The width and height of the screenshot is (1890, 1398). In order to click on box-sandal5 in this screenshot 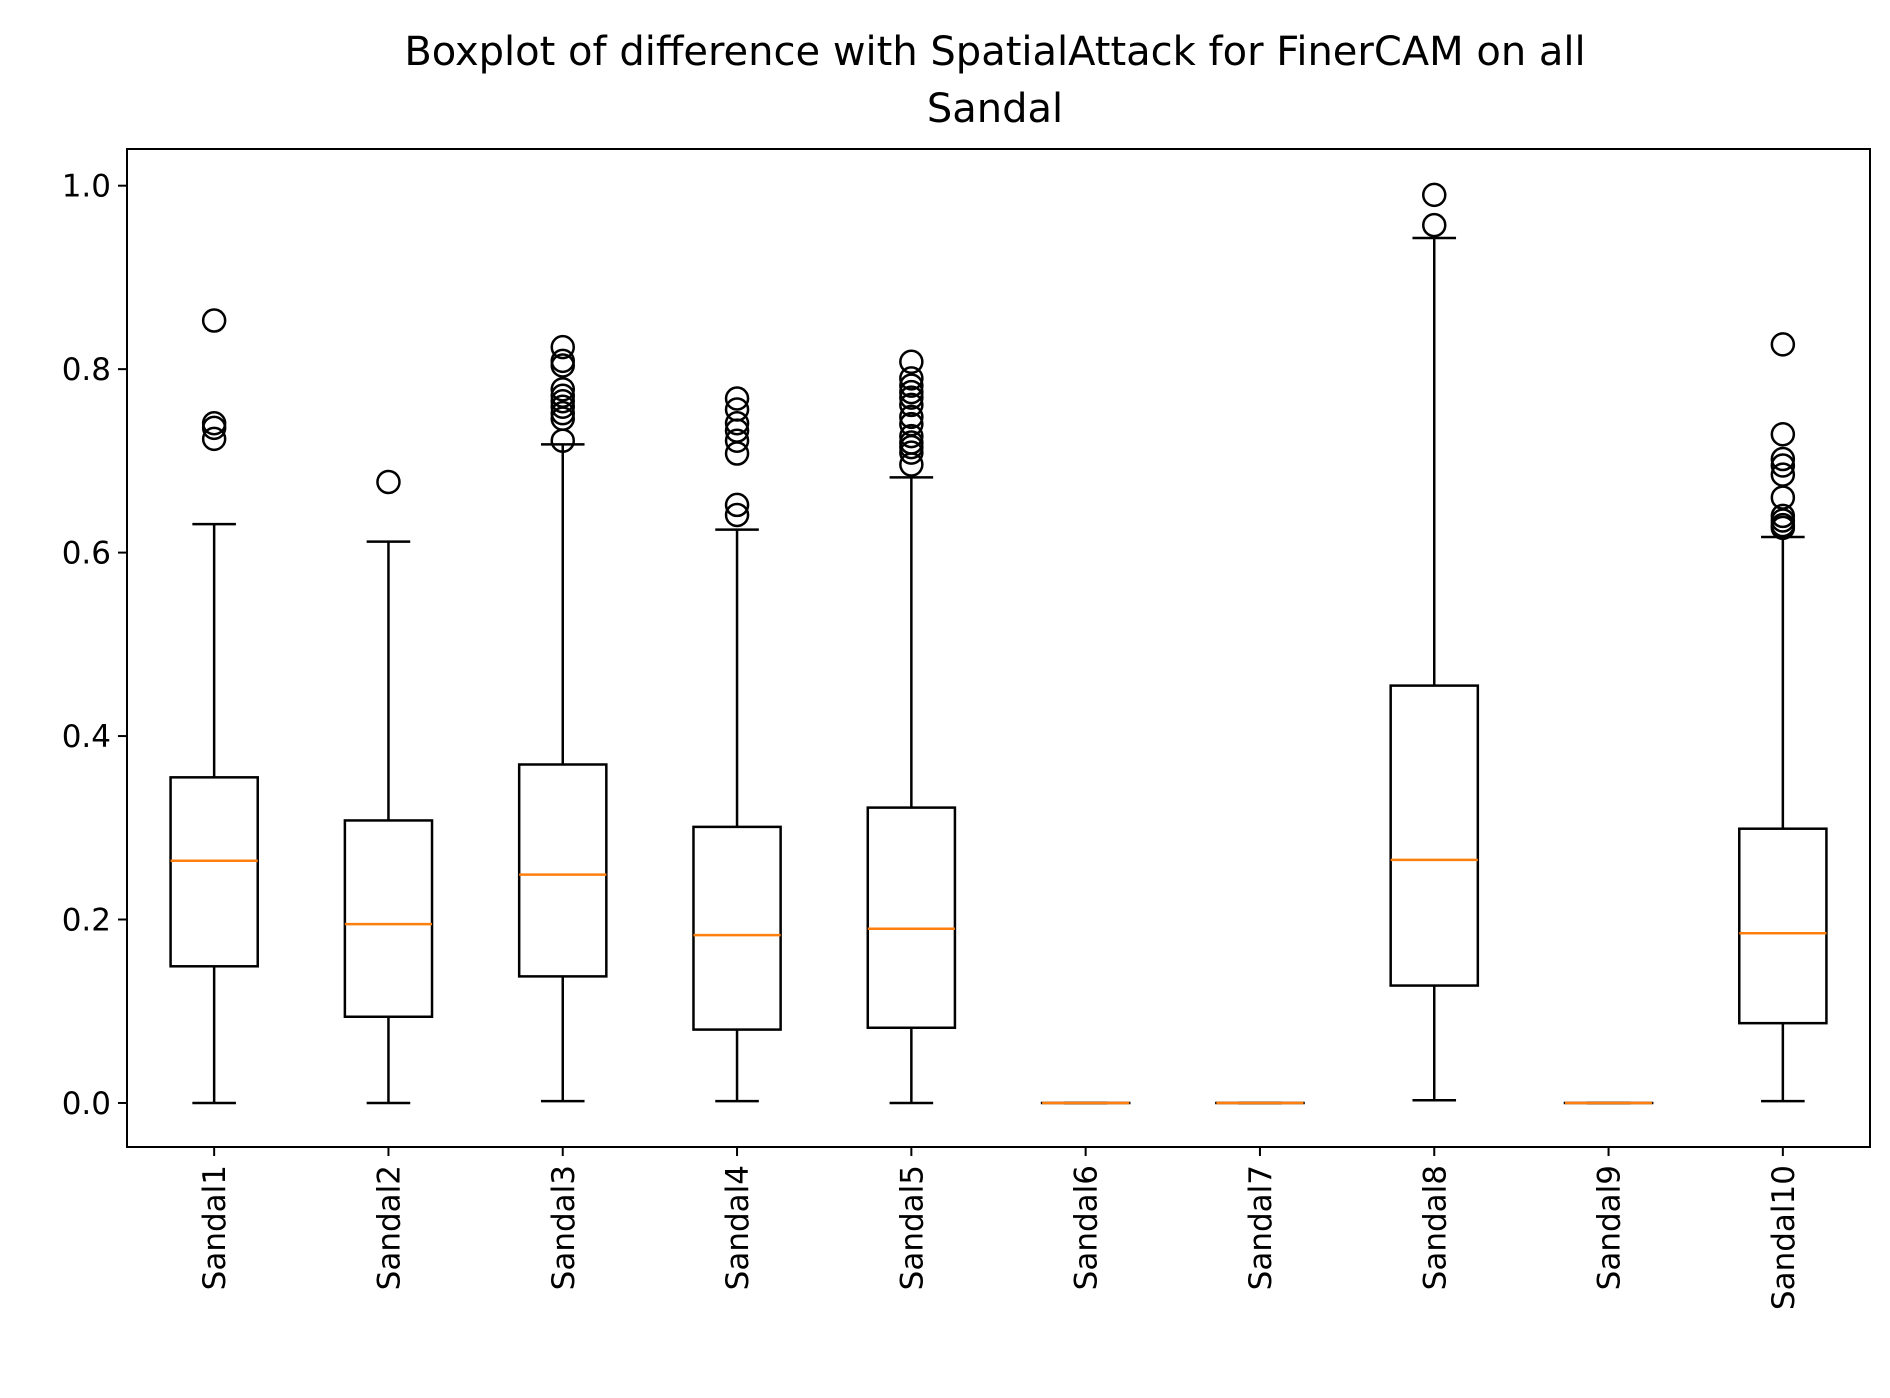, I will do `click(911, 727)`.